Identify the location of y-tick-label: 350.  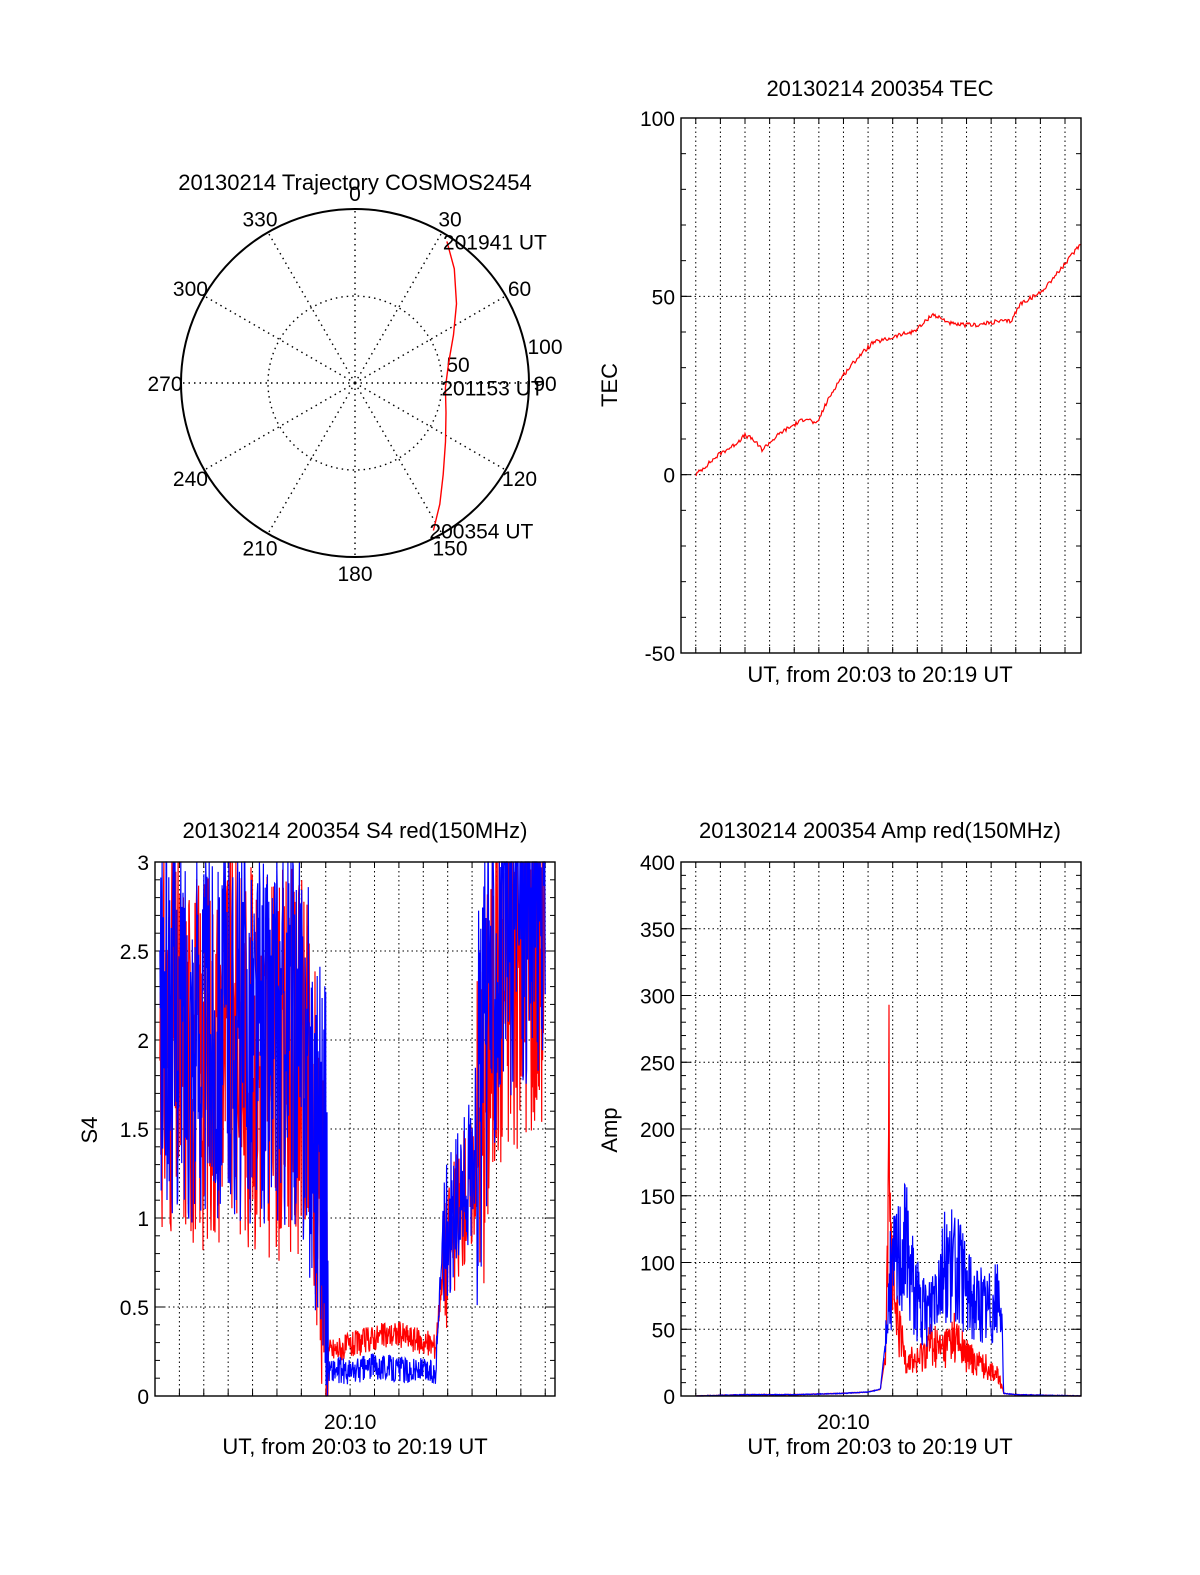
(657, 930).